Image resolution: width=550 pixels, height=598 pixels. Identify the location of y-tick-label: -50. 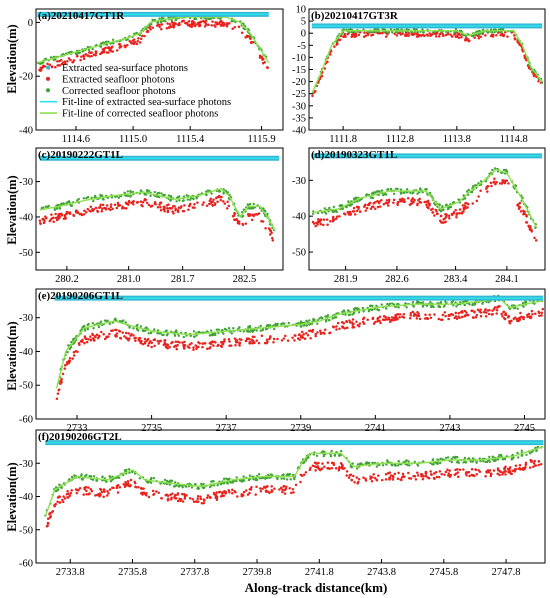
(26, 530).